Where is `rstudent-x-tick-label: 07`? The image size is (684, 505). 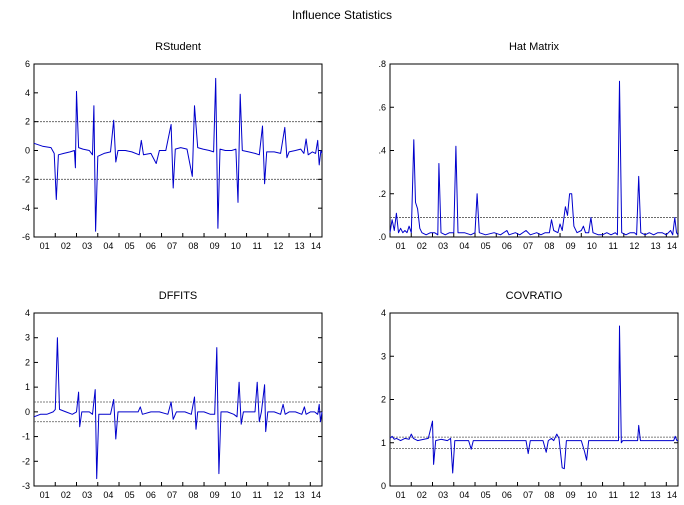 rstudent-x-tick-label: 07 is located at coordinates (172, 246).